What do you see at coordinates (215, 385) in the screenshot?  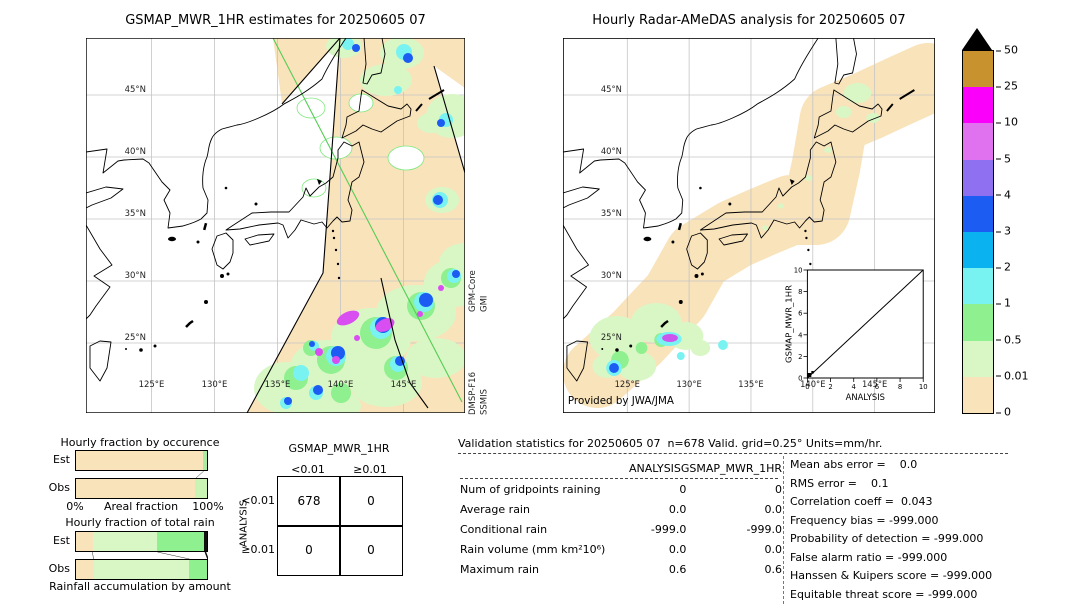 I see `svg-text: 130°E` at bounding box center [215, 385].